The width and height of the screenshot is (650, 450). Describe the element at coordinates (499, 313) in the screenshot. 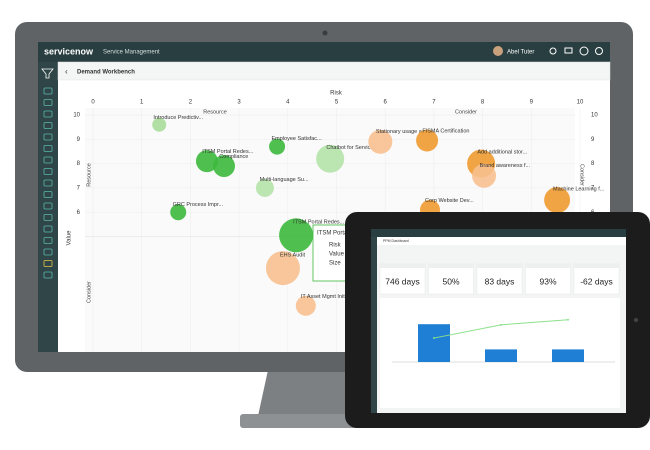

I see `tablet-dashboard: 746 days 50% 83 days 93% -62 days` at that location.